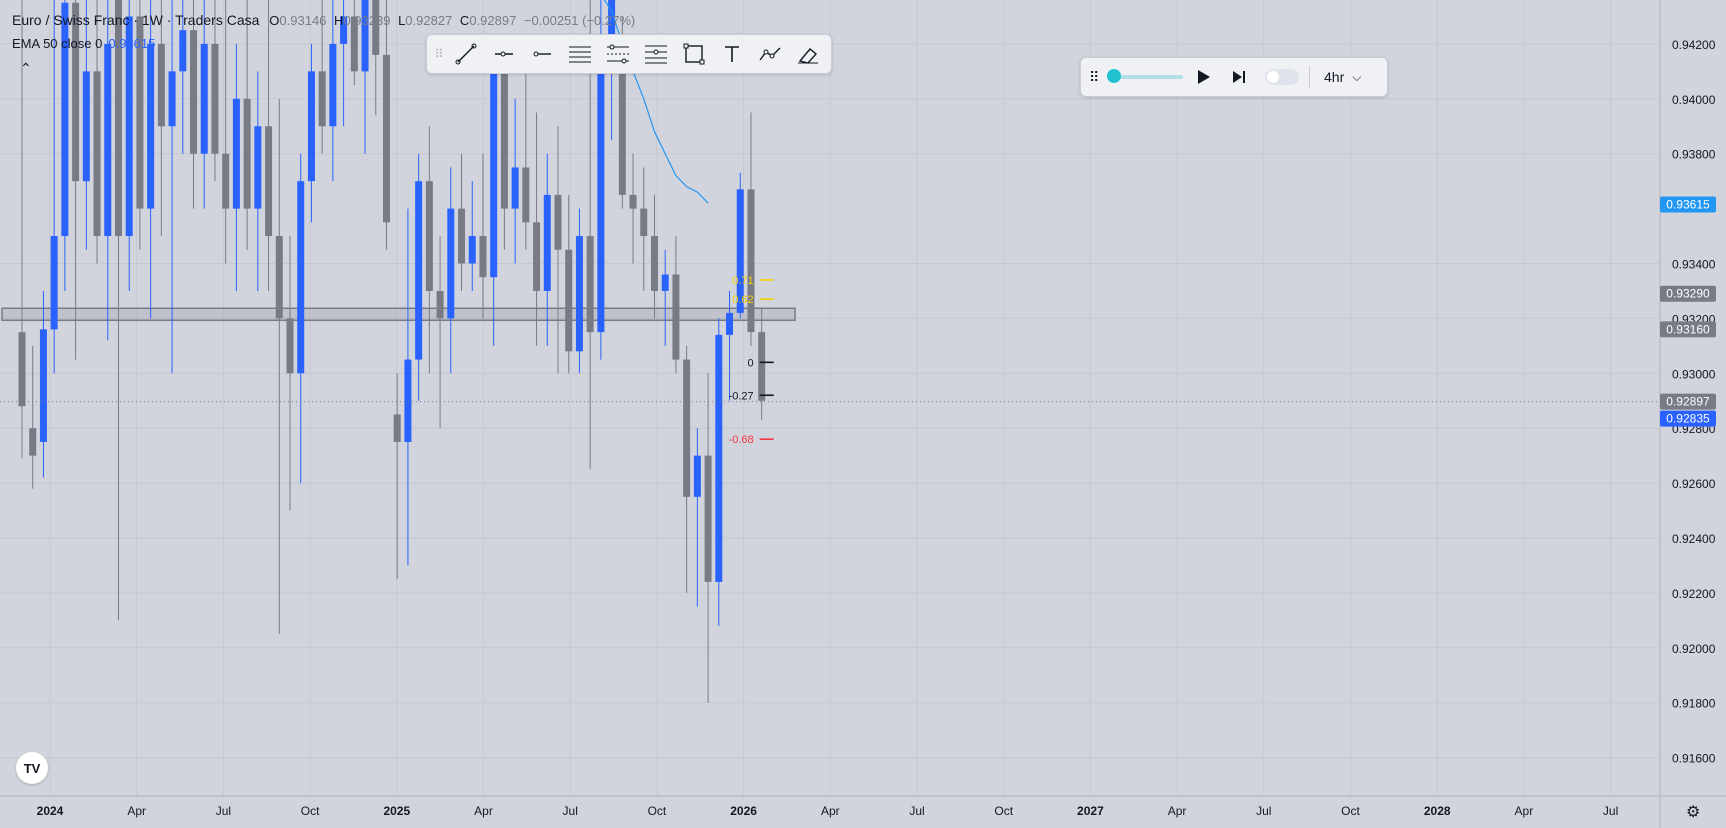 This screenshot has height=828, width=1726. I want to click on support-zone-rectangle, so click(398, 314).